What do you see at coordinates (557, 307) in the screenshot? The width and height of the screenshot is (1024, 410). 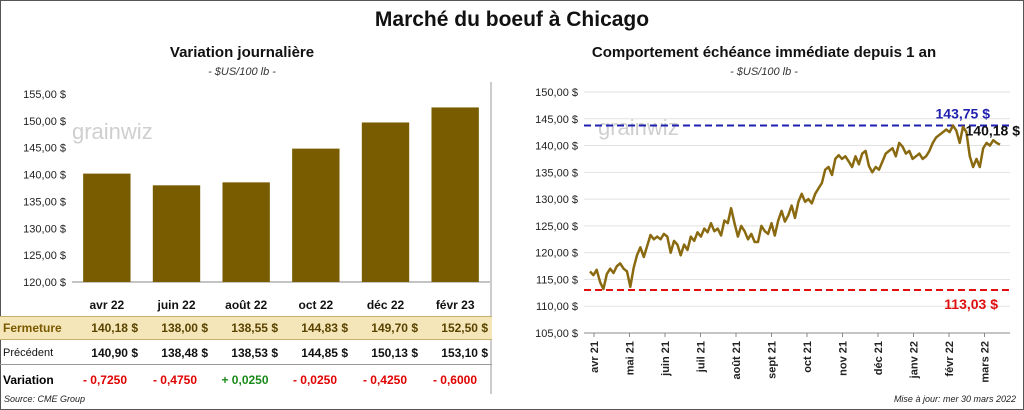 I see `y-tick-label: 110,00 $` at bounding box center [557, 307].